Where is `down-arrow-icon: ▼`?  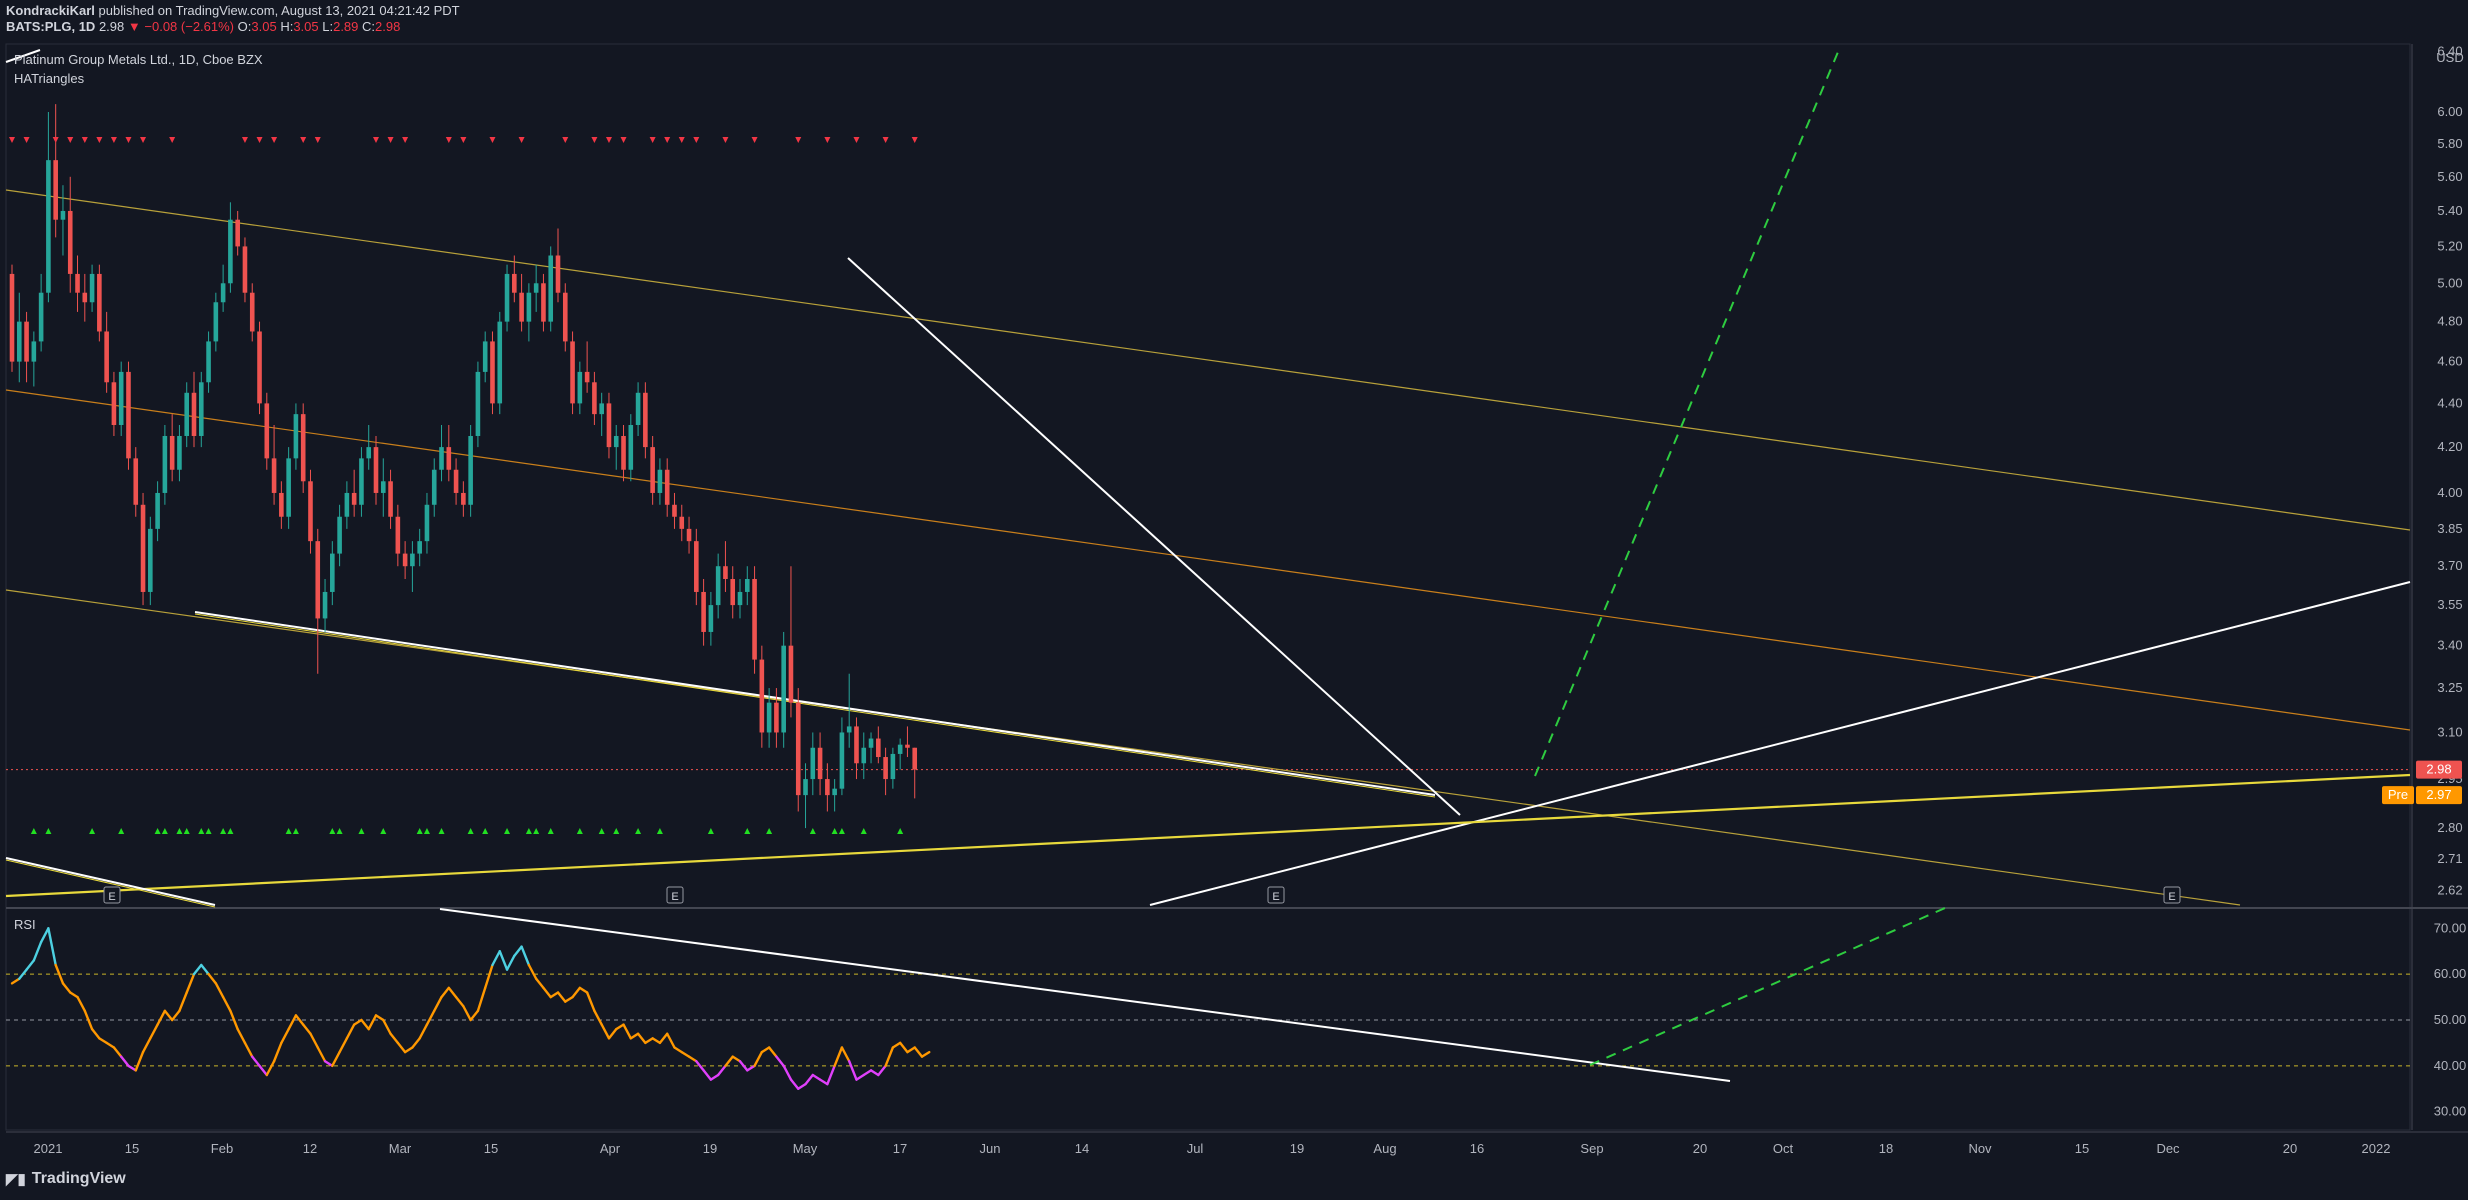
down-arrow-icon: ▼ is located at coordinates (134, 26).